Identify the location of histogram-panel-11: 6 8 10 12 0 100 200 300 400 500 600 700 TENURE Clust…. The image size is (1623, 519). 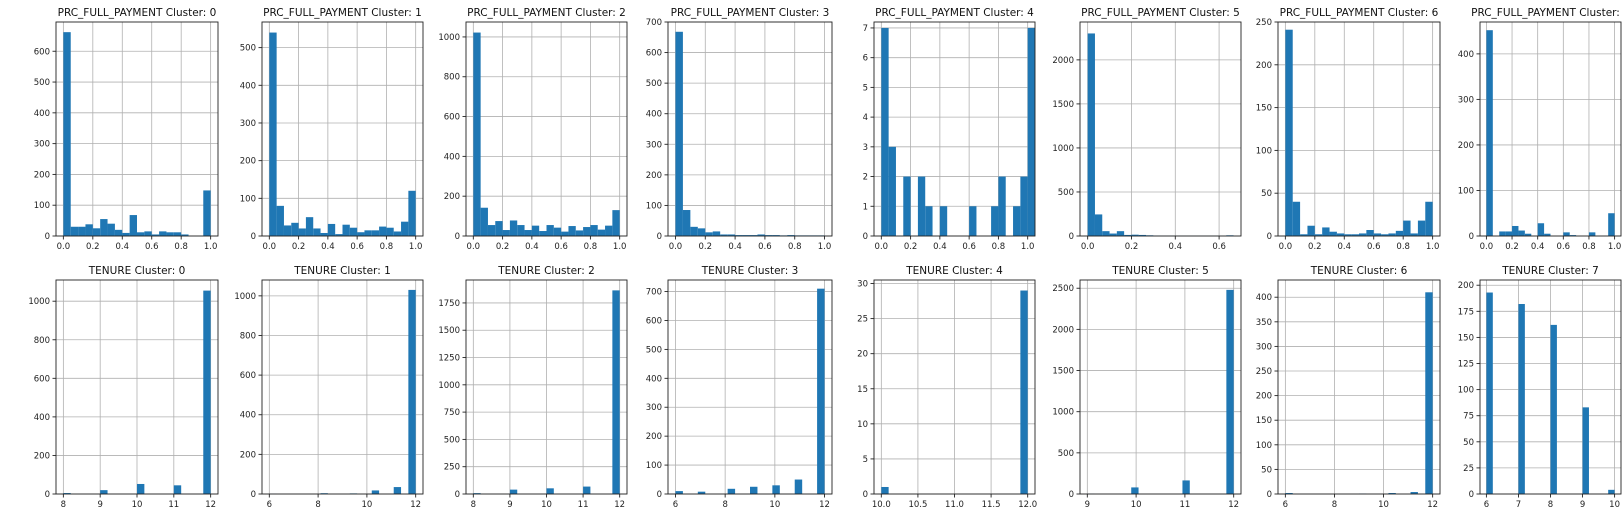
(739, 387).